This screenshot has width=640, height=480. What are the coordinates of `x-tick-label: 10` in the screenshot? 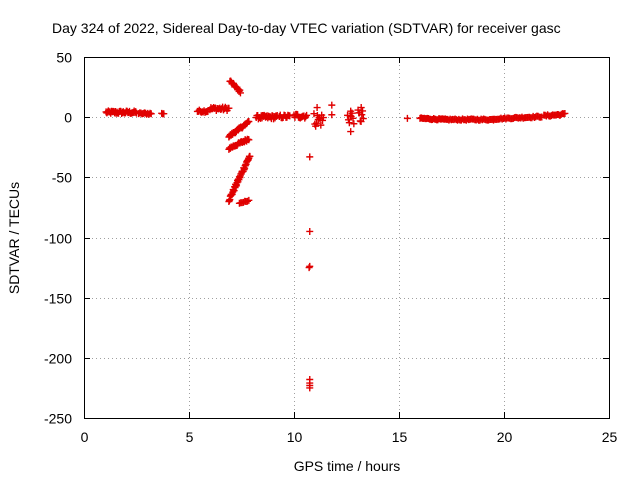 It's located at (295, 437).